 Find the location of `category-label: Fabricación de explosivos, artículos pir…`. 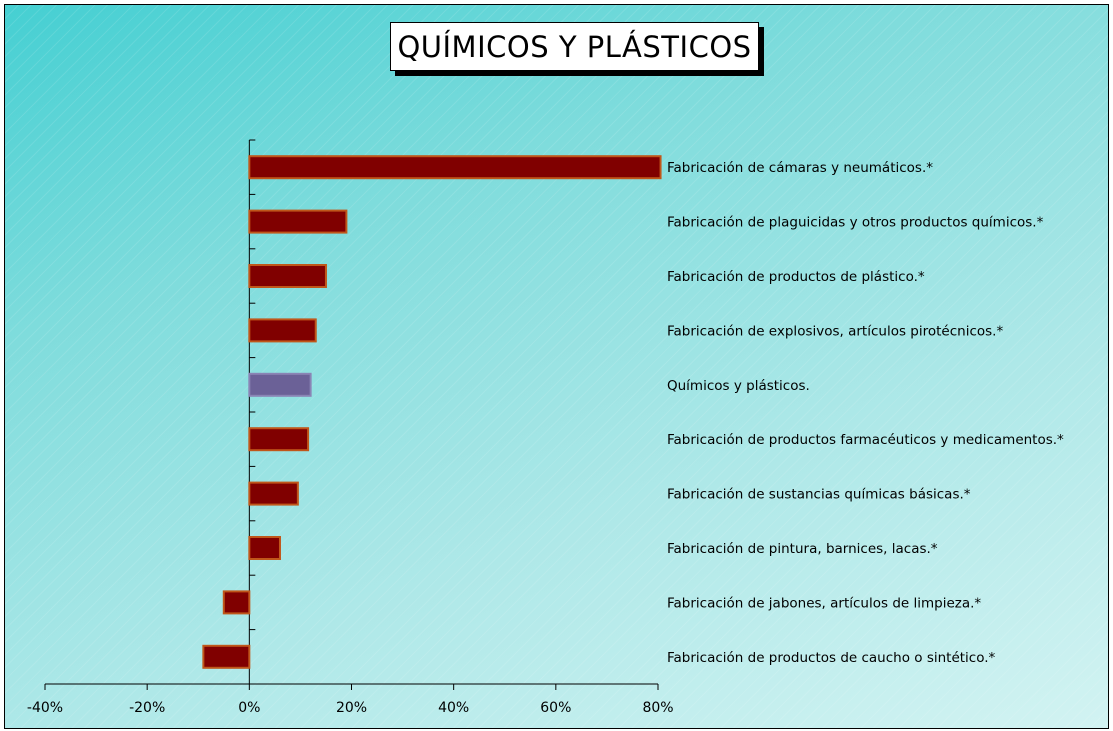

category-label: Fabricación de explosivos, artículos pir… is located at coordinates (835, 331).